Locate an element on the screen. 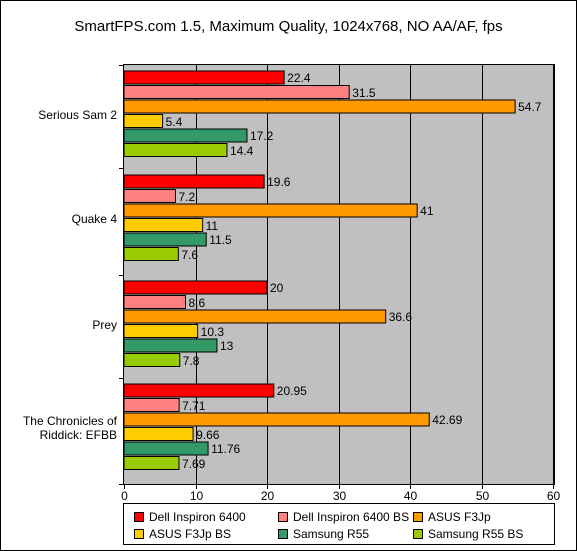 The width and height of the screenshot is (577, 551). category-label-line: Riddick: EFBB is located at coordinates (78, 434).